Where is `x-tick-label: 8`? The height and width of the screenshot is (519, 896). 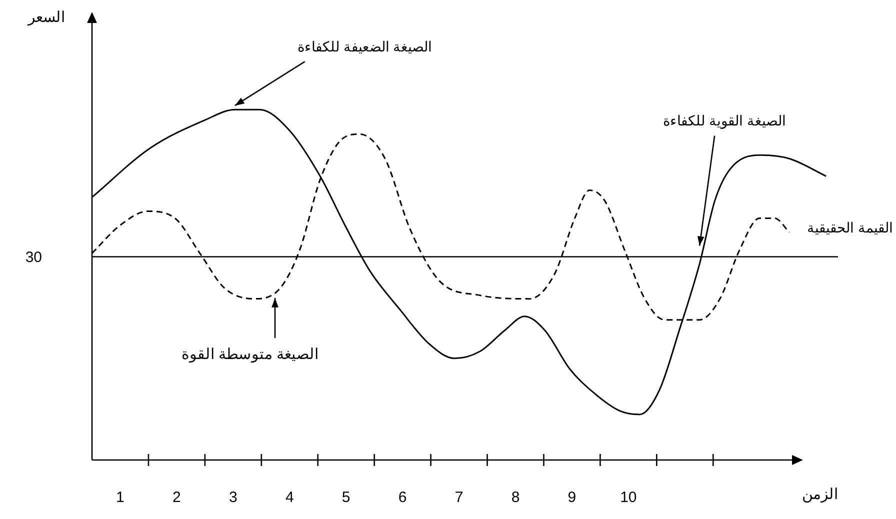 x-tick-label: 8 is located at coordinates (515, 497).